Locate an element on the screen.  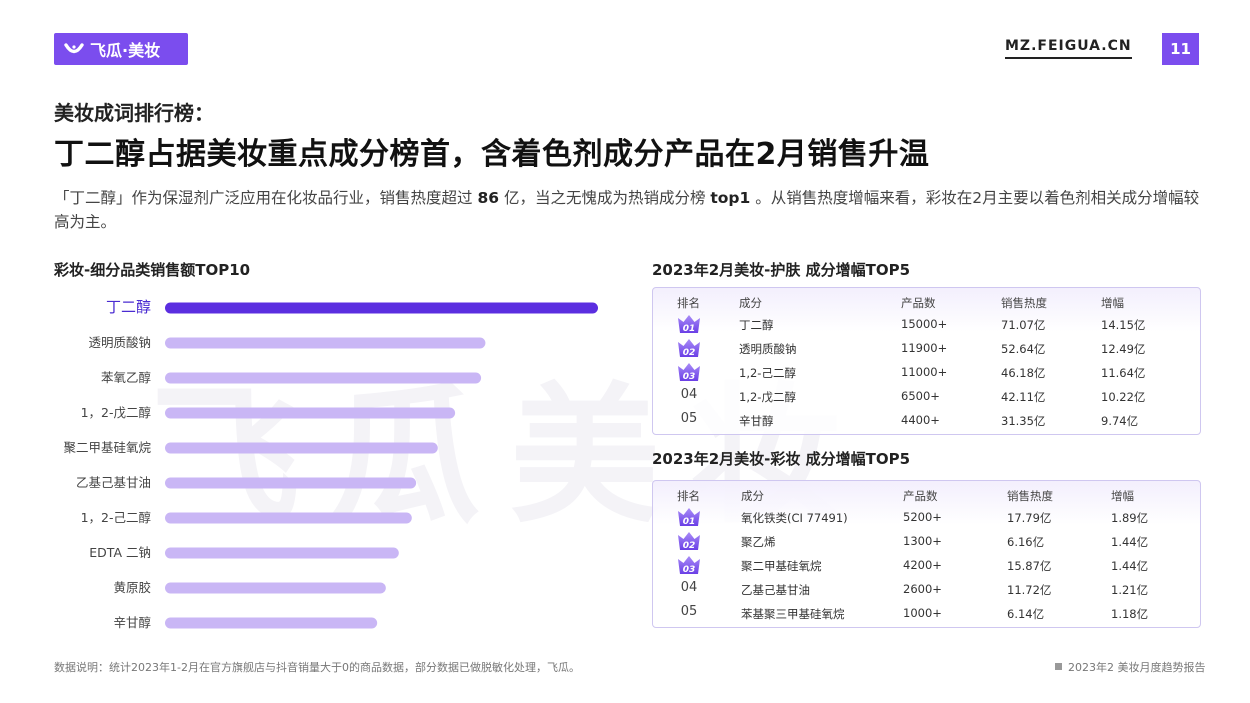
footer-report-label: 2023年2 美妆月度趋势报告 is located at coordinates (1130, 667).